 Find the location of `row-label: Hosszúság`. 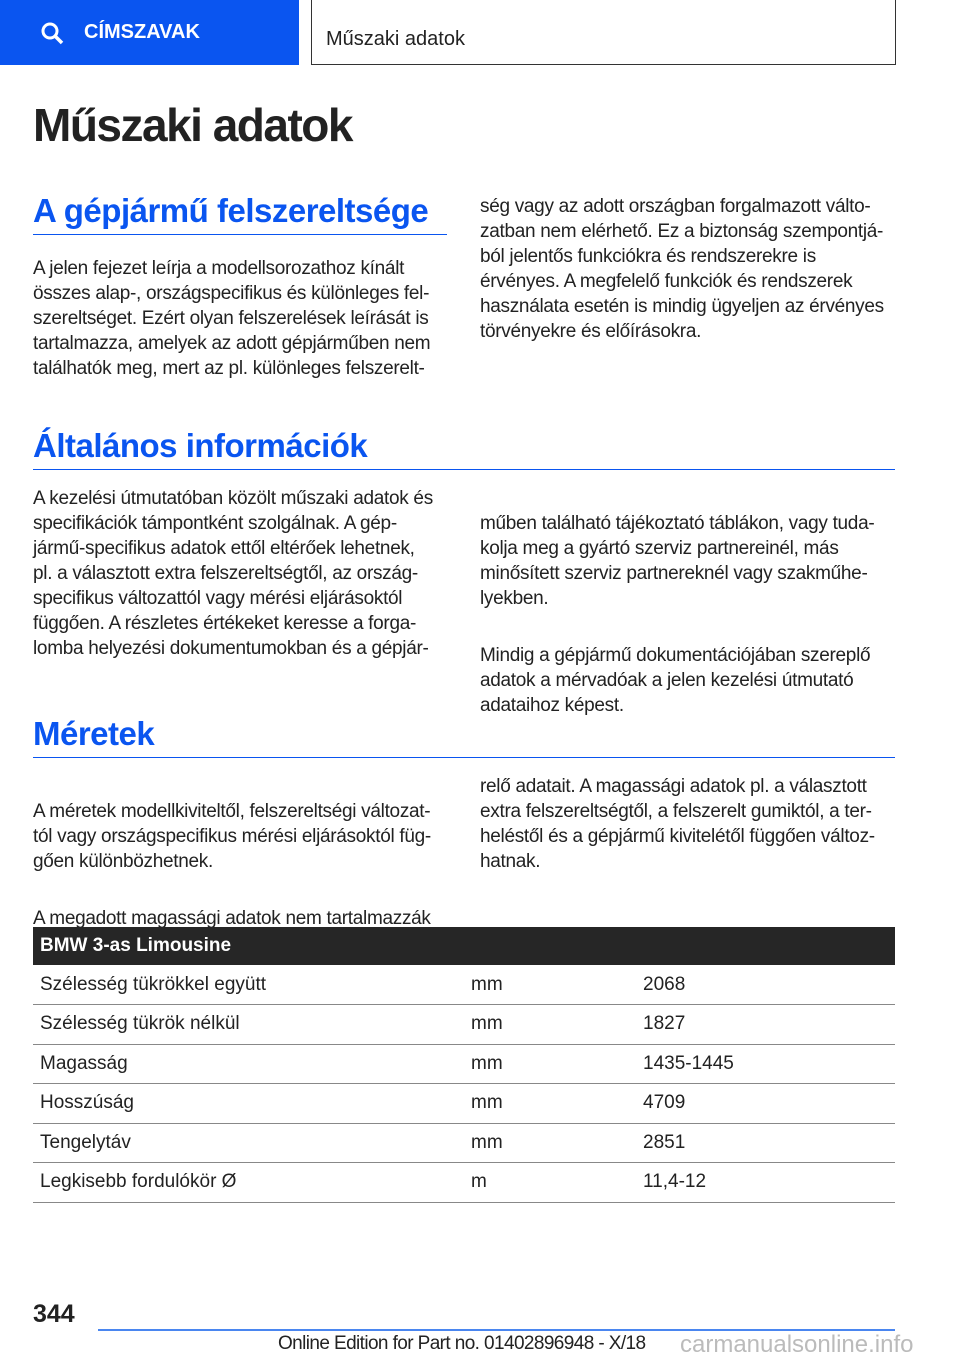

row-label: Hosszúság is located at coordinates (248, 1103).